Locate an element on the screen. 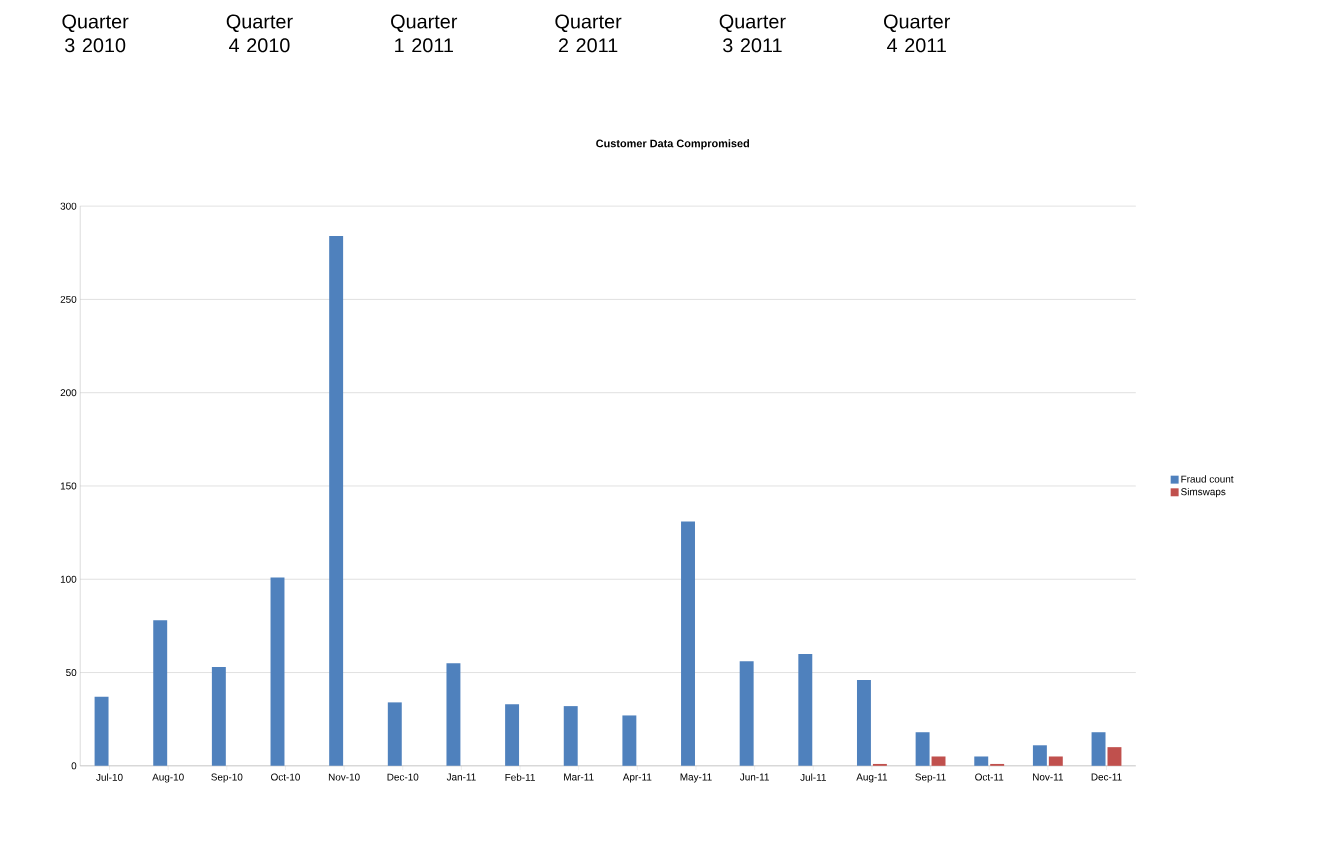 The image size is (1333, 852). y-tick-label: 0 is located at coordinates (74, 766).